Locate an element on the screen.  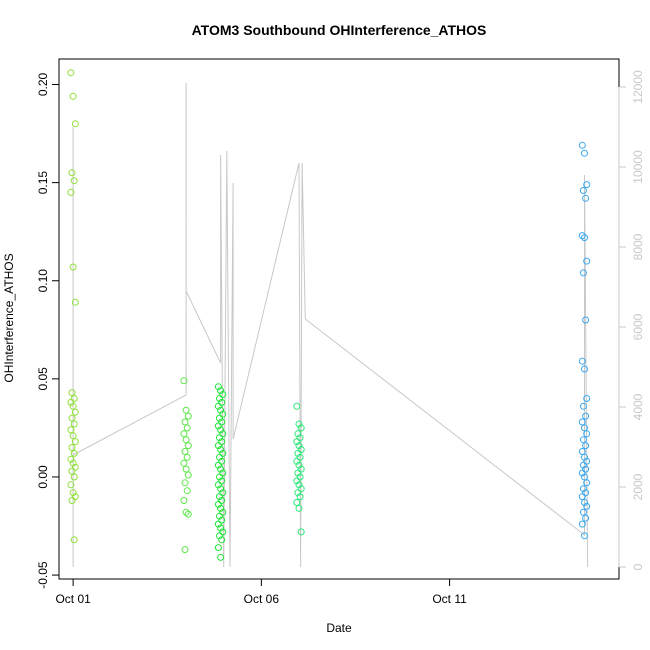
y-tick-label-0-00: 0.00 is located at coordinates (43, 477).